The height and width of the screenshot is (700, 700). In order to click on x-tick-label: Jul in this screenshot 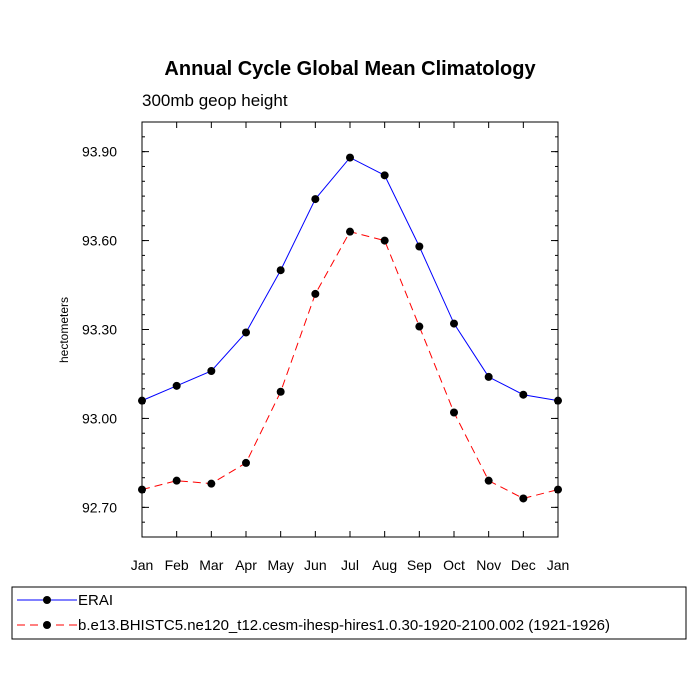, I will do `click(350, 565)`.